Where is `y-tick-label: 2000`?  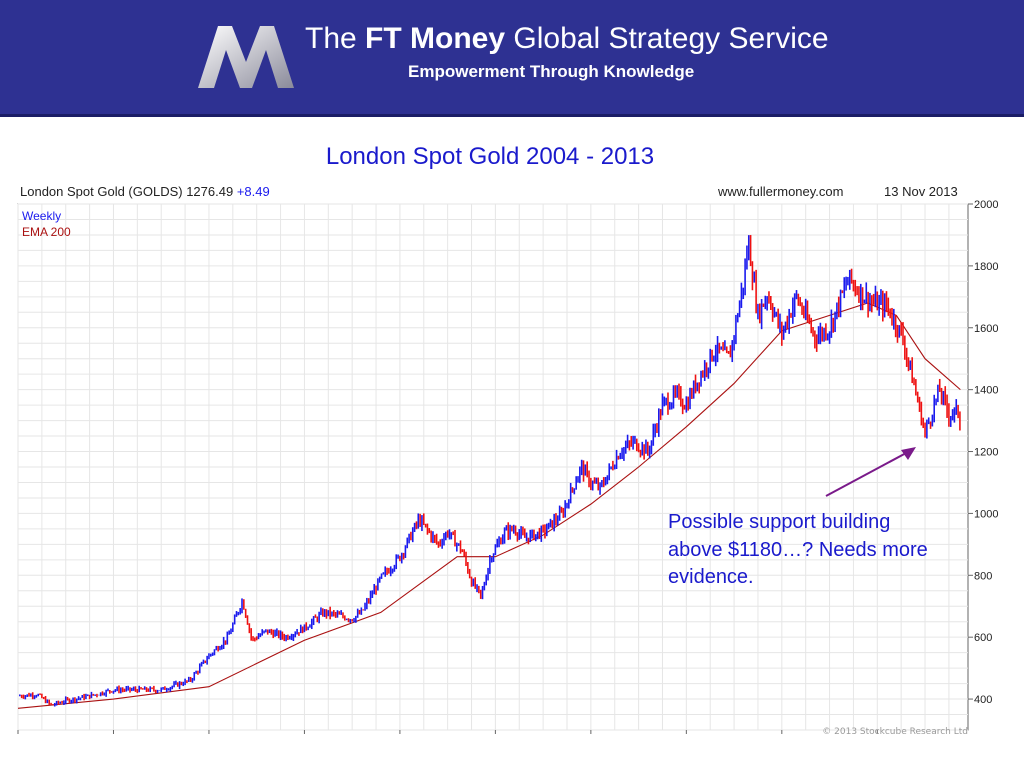 y-tick-label: 2000 is located at coordinates (986, 205).